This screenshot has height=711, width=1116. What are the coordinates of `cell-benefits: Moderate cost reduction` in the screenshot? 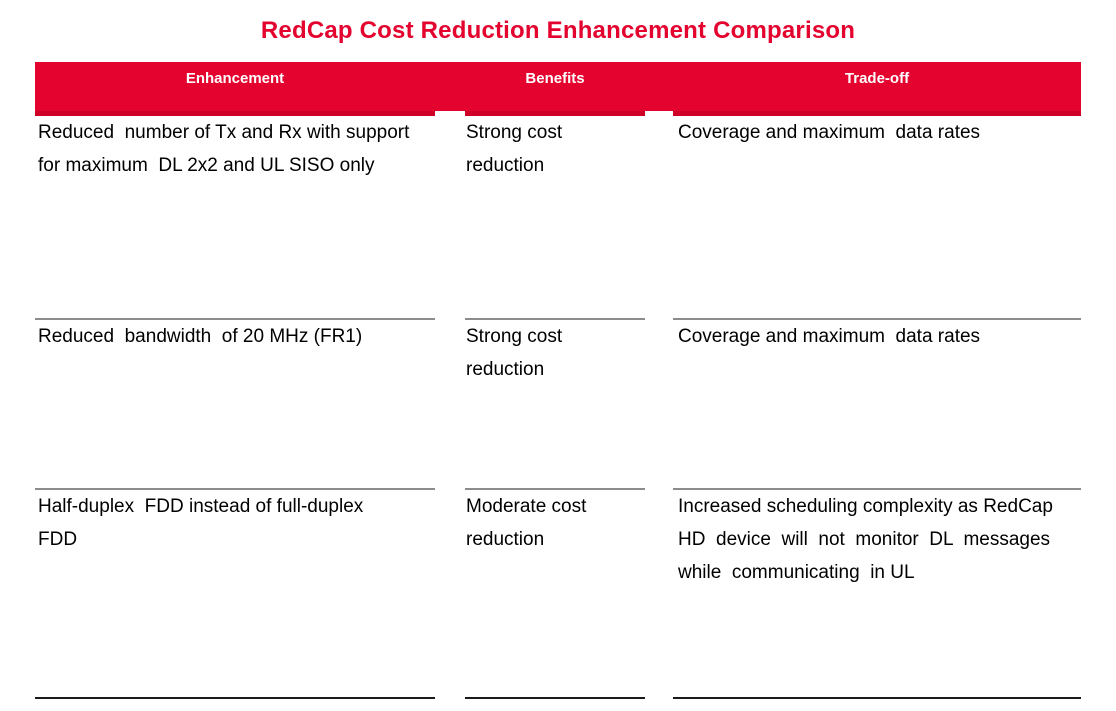 It's located at (555, 592).